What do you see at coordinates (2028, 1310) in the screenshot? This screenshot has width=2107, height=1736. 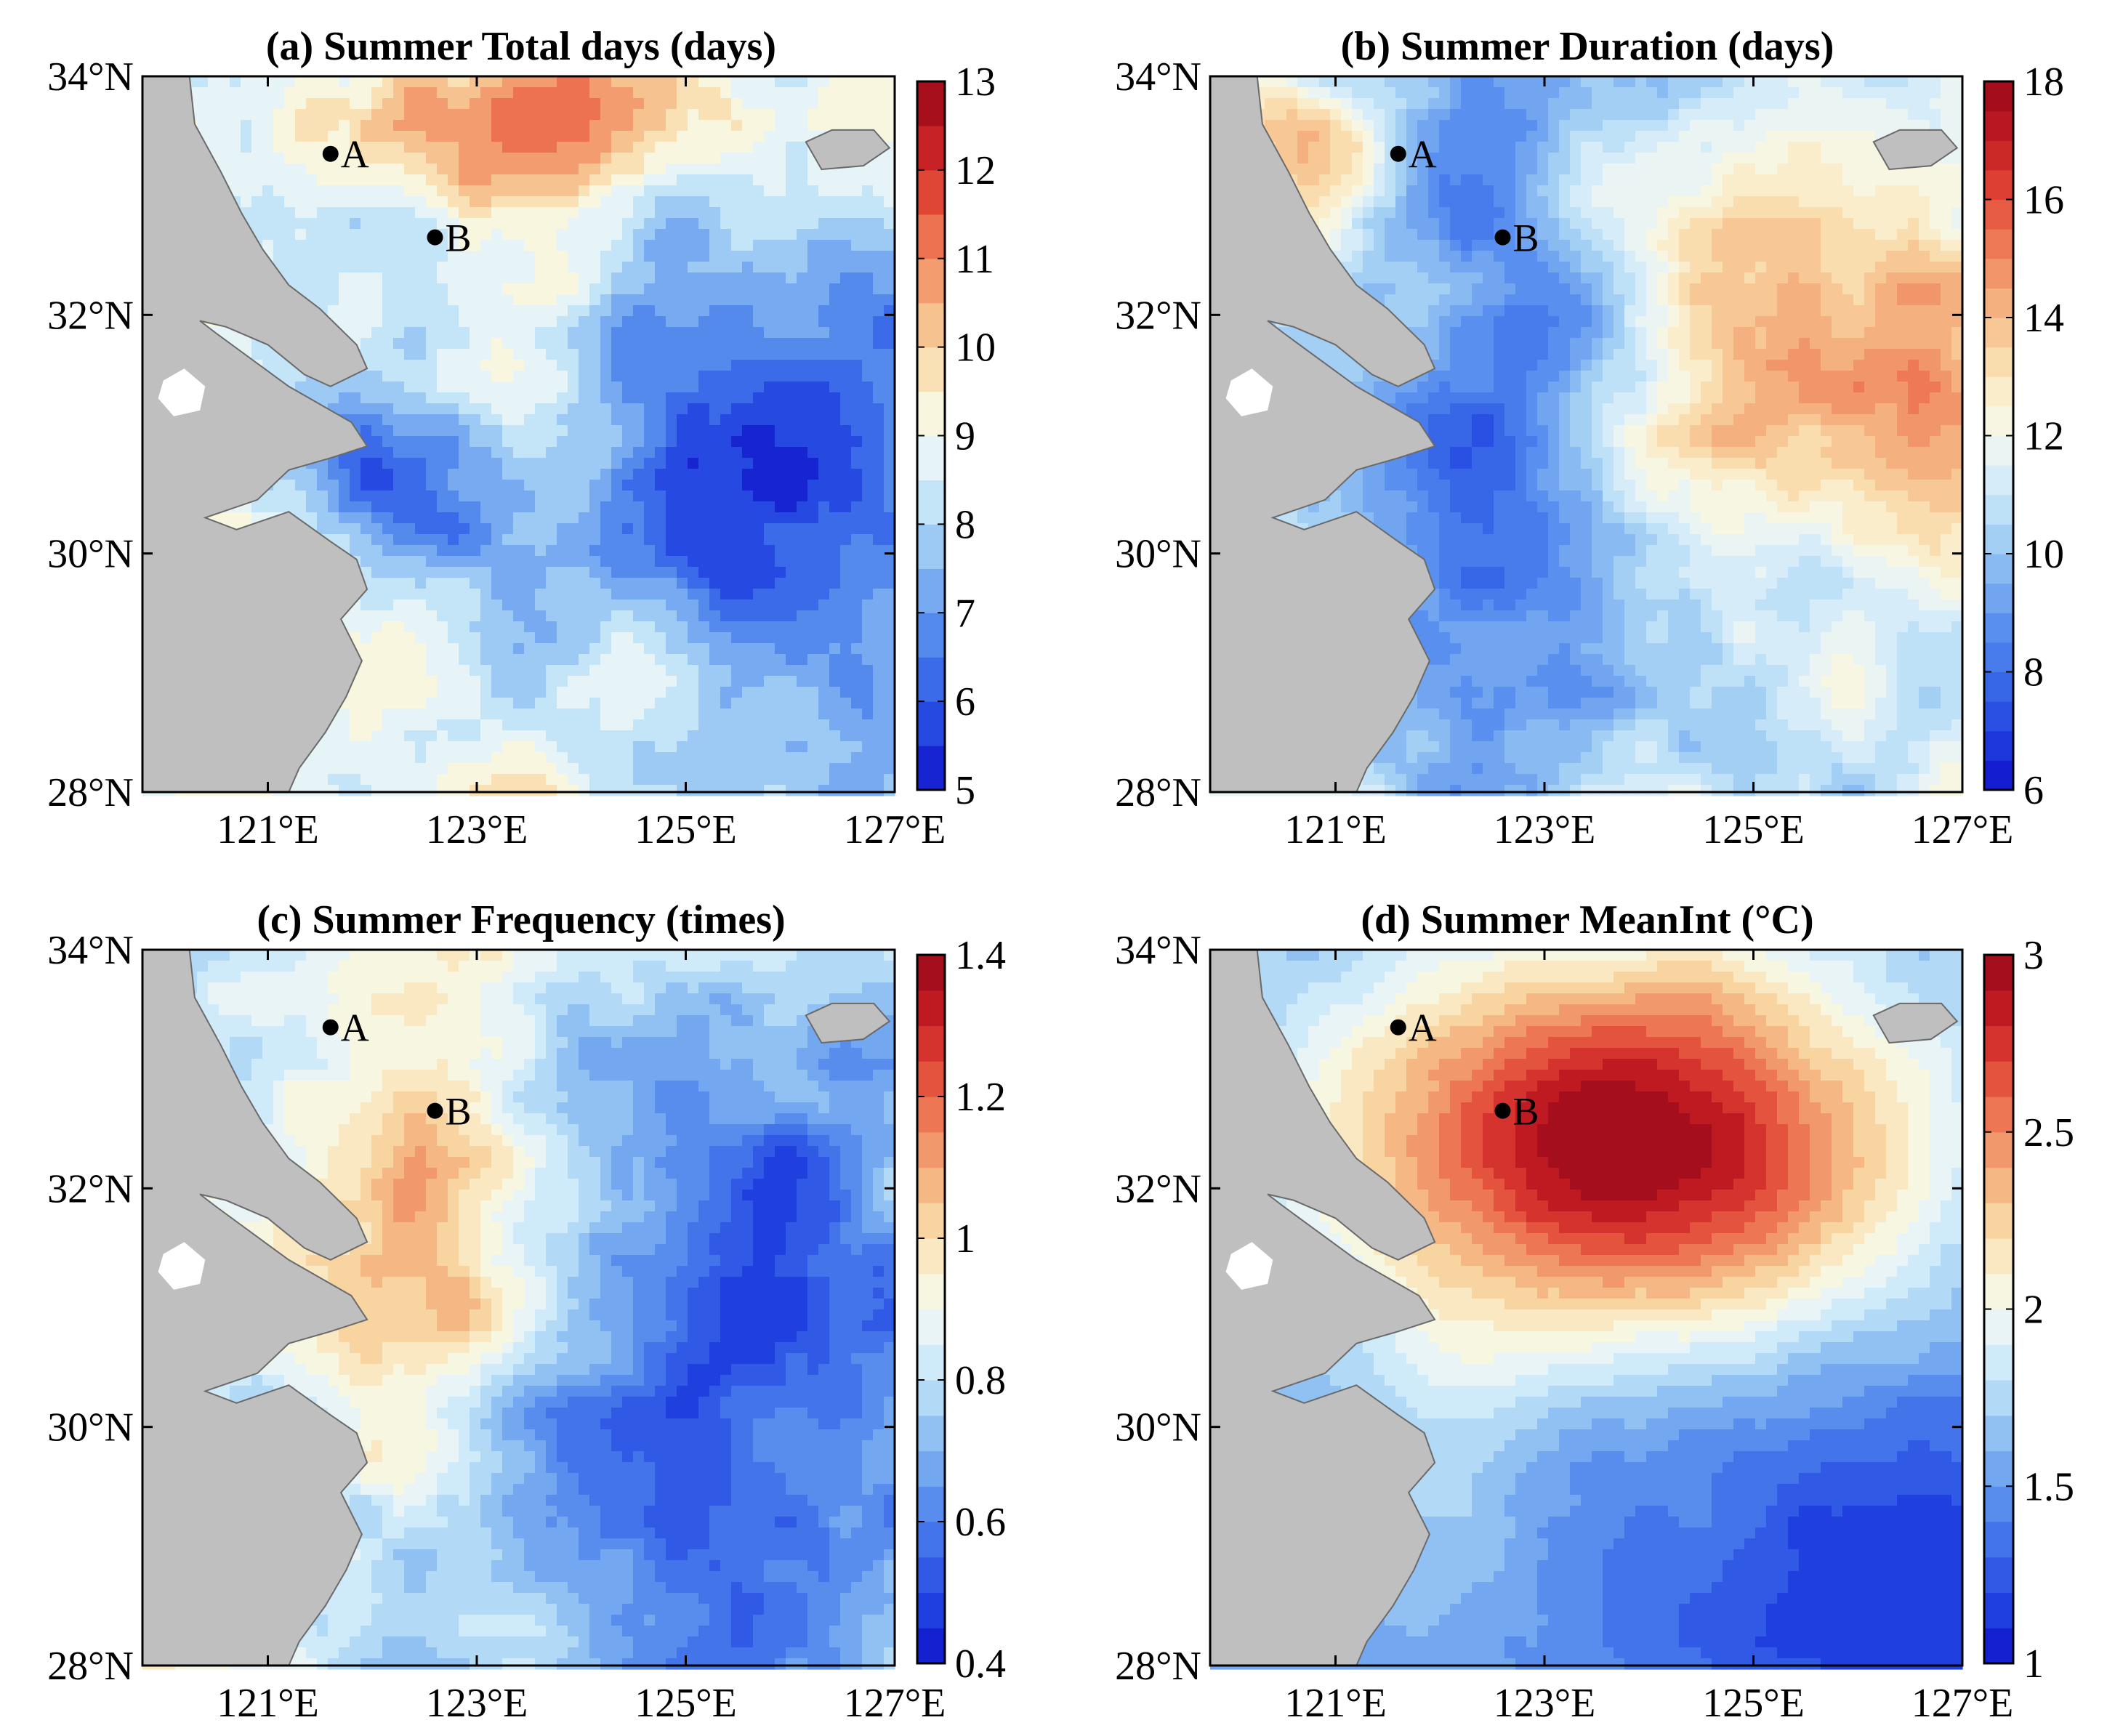 I see `colorbar: 1 1.5 2 2.5 3` at bounding box center [2028, 1310].